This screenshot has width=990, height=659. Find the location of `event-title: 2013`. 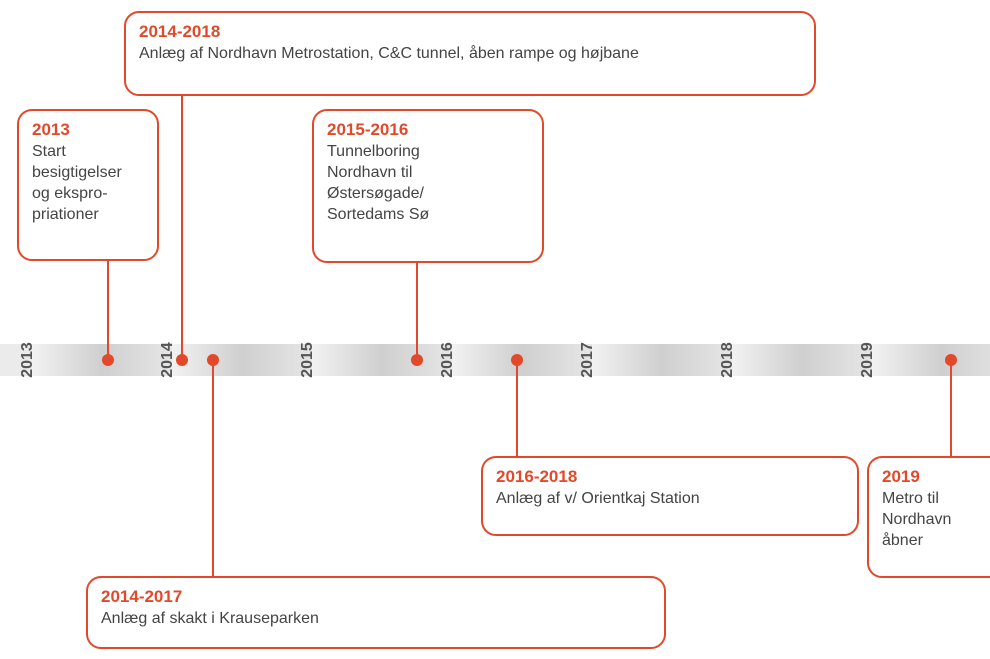

event-title: 2013 is located at coordinates (51, 129).